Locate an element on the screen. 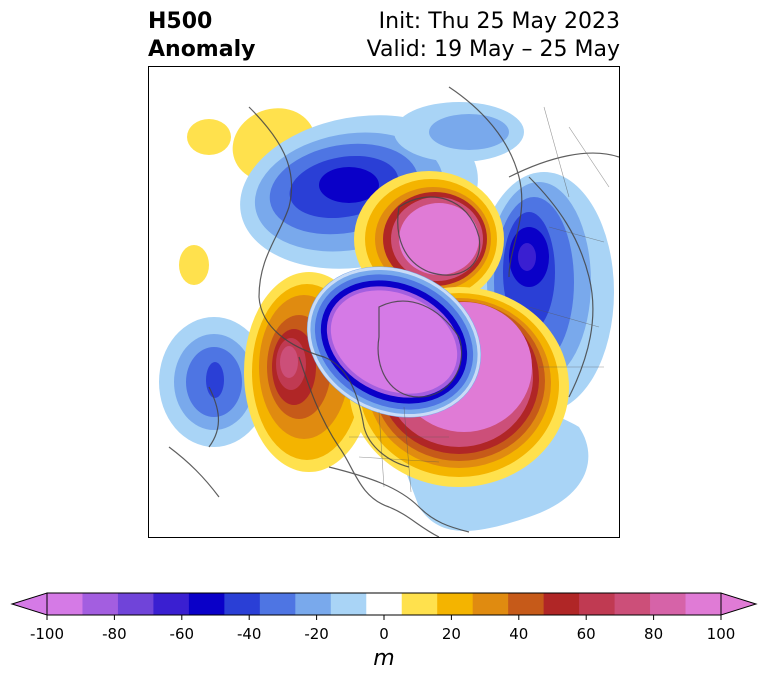 The height and width of the screenshot is (684, 768). anomaly-negative-arctic is located at coordinates (394, 342).